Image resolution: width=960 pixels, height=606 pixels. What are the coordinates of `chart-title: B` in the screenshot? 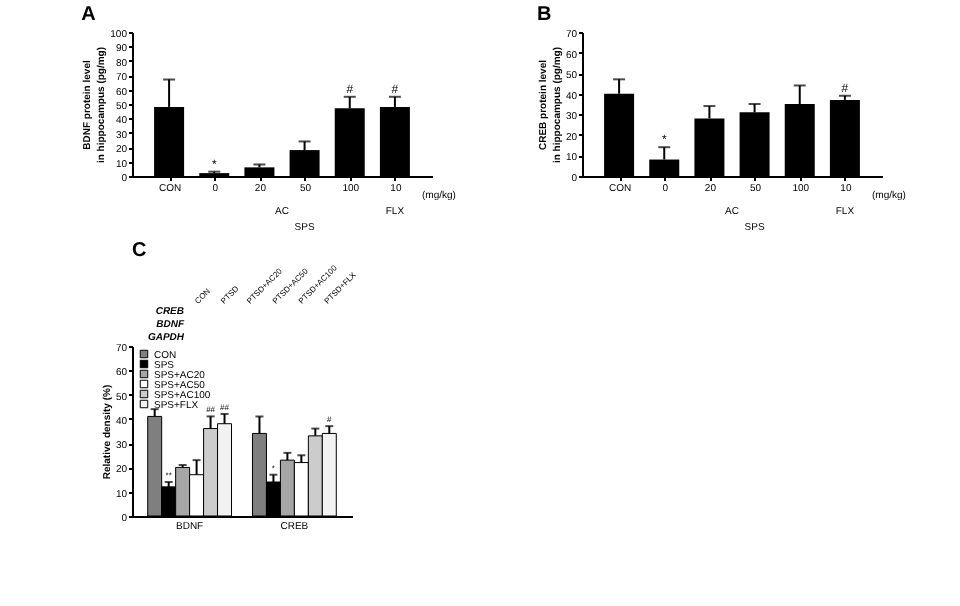 It's located at (544, 15).